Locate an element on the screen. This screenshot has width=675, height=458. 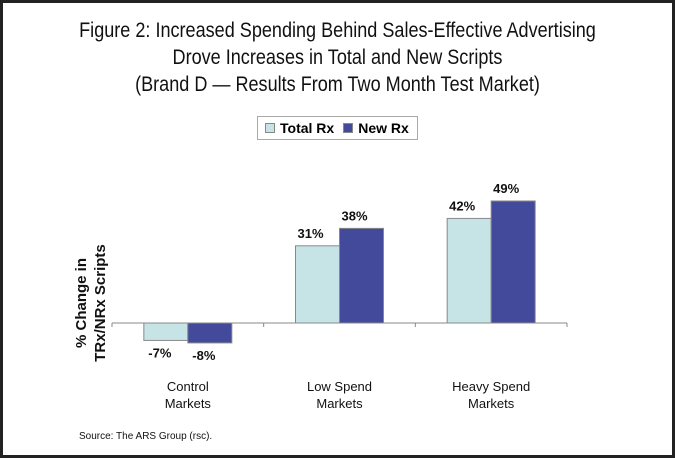
y-axis-label: TRx/NRx Scripts is located at coordinates (100, 303).